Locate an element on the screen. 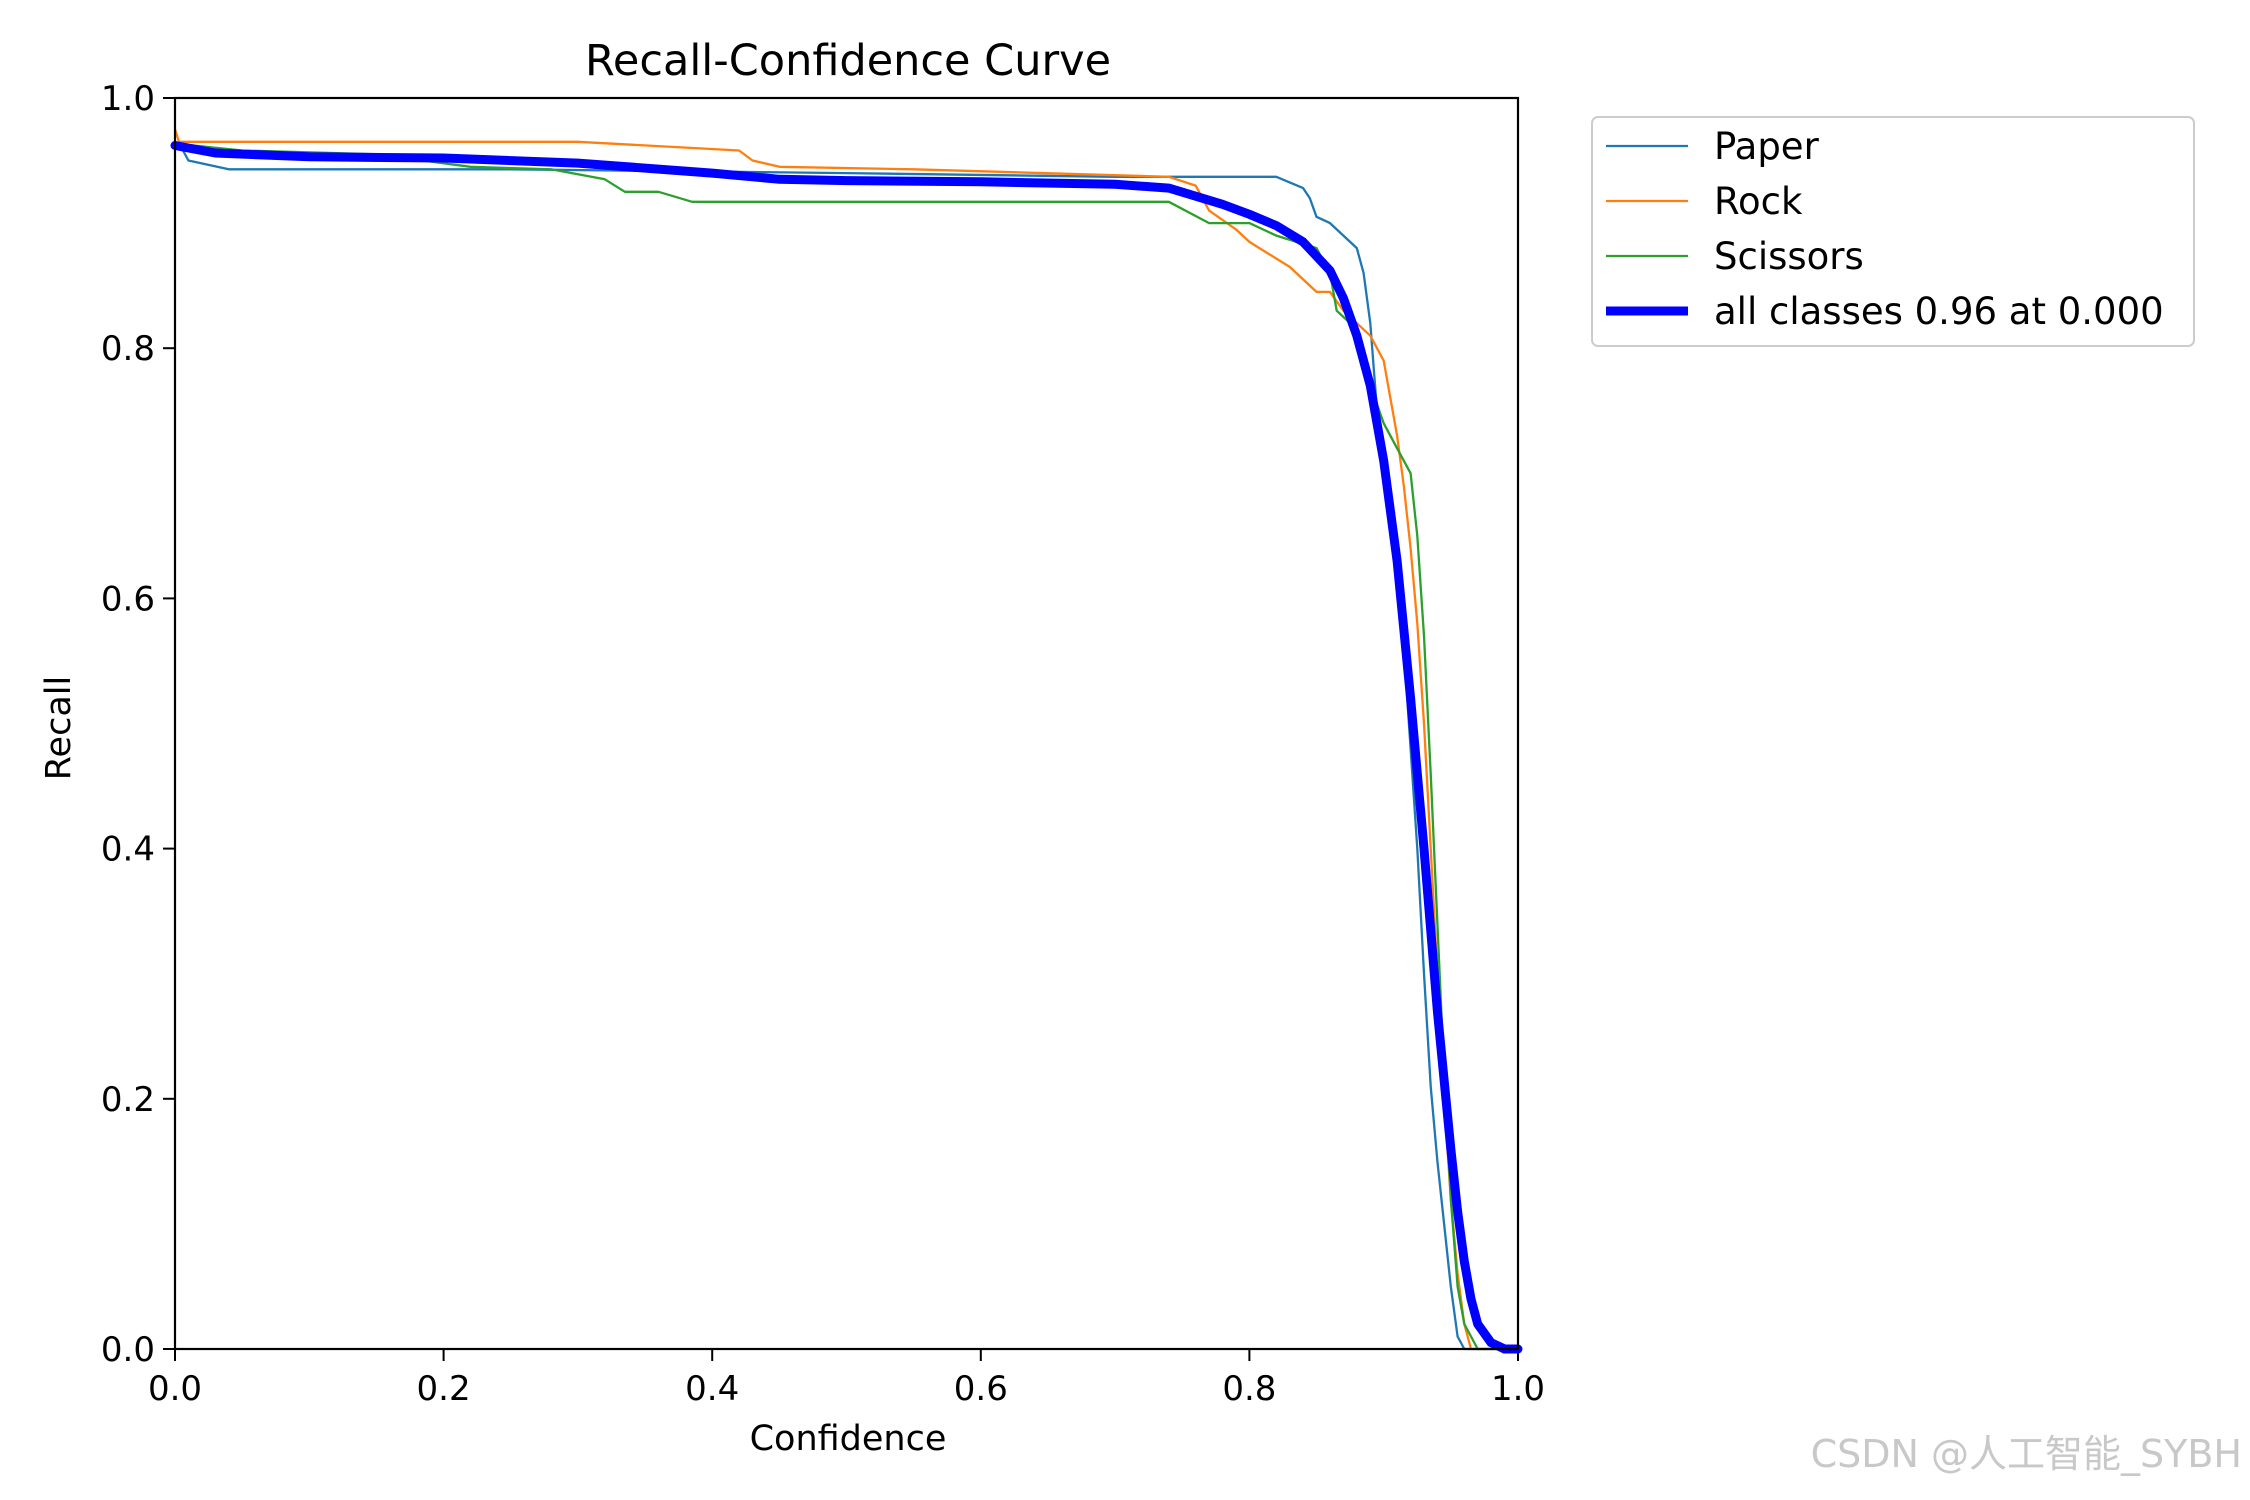  y-axis-label: Recall is located at coordinates (59, 728).